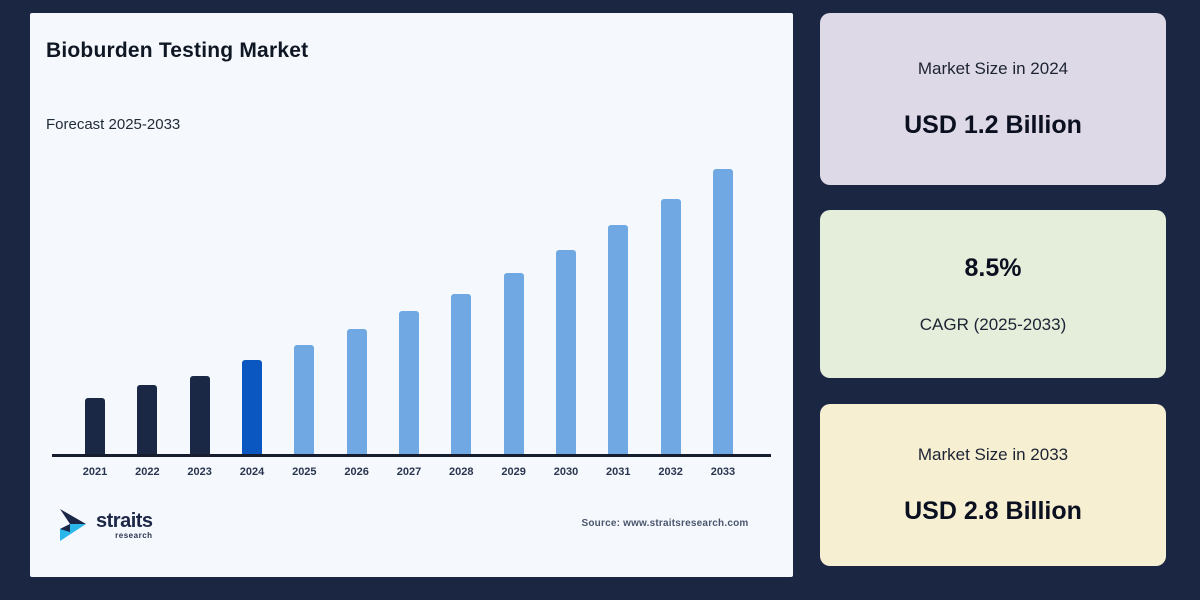  I want to click on x-axis-tick-label: 2028, so click(461, 472).